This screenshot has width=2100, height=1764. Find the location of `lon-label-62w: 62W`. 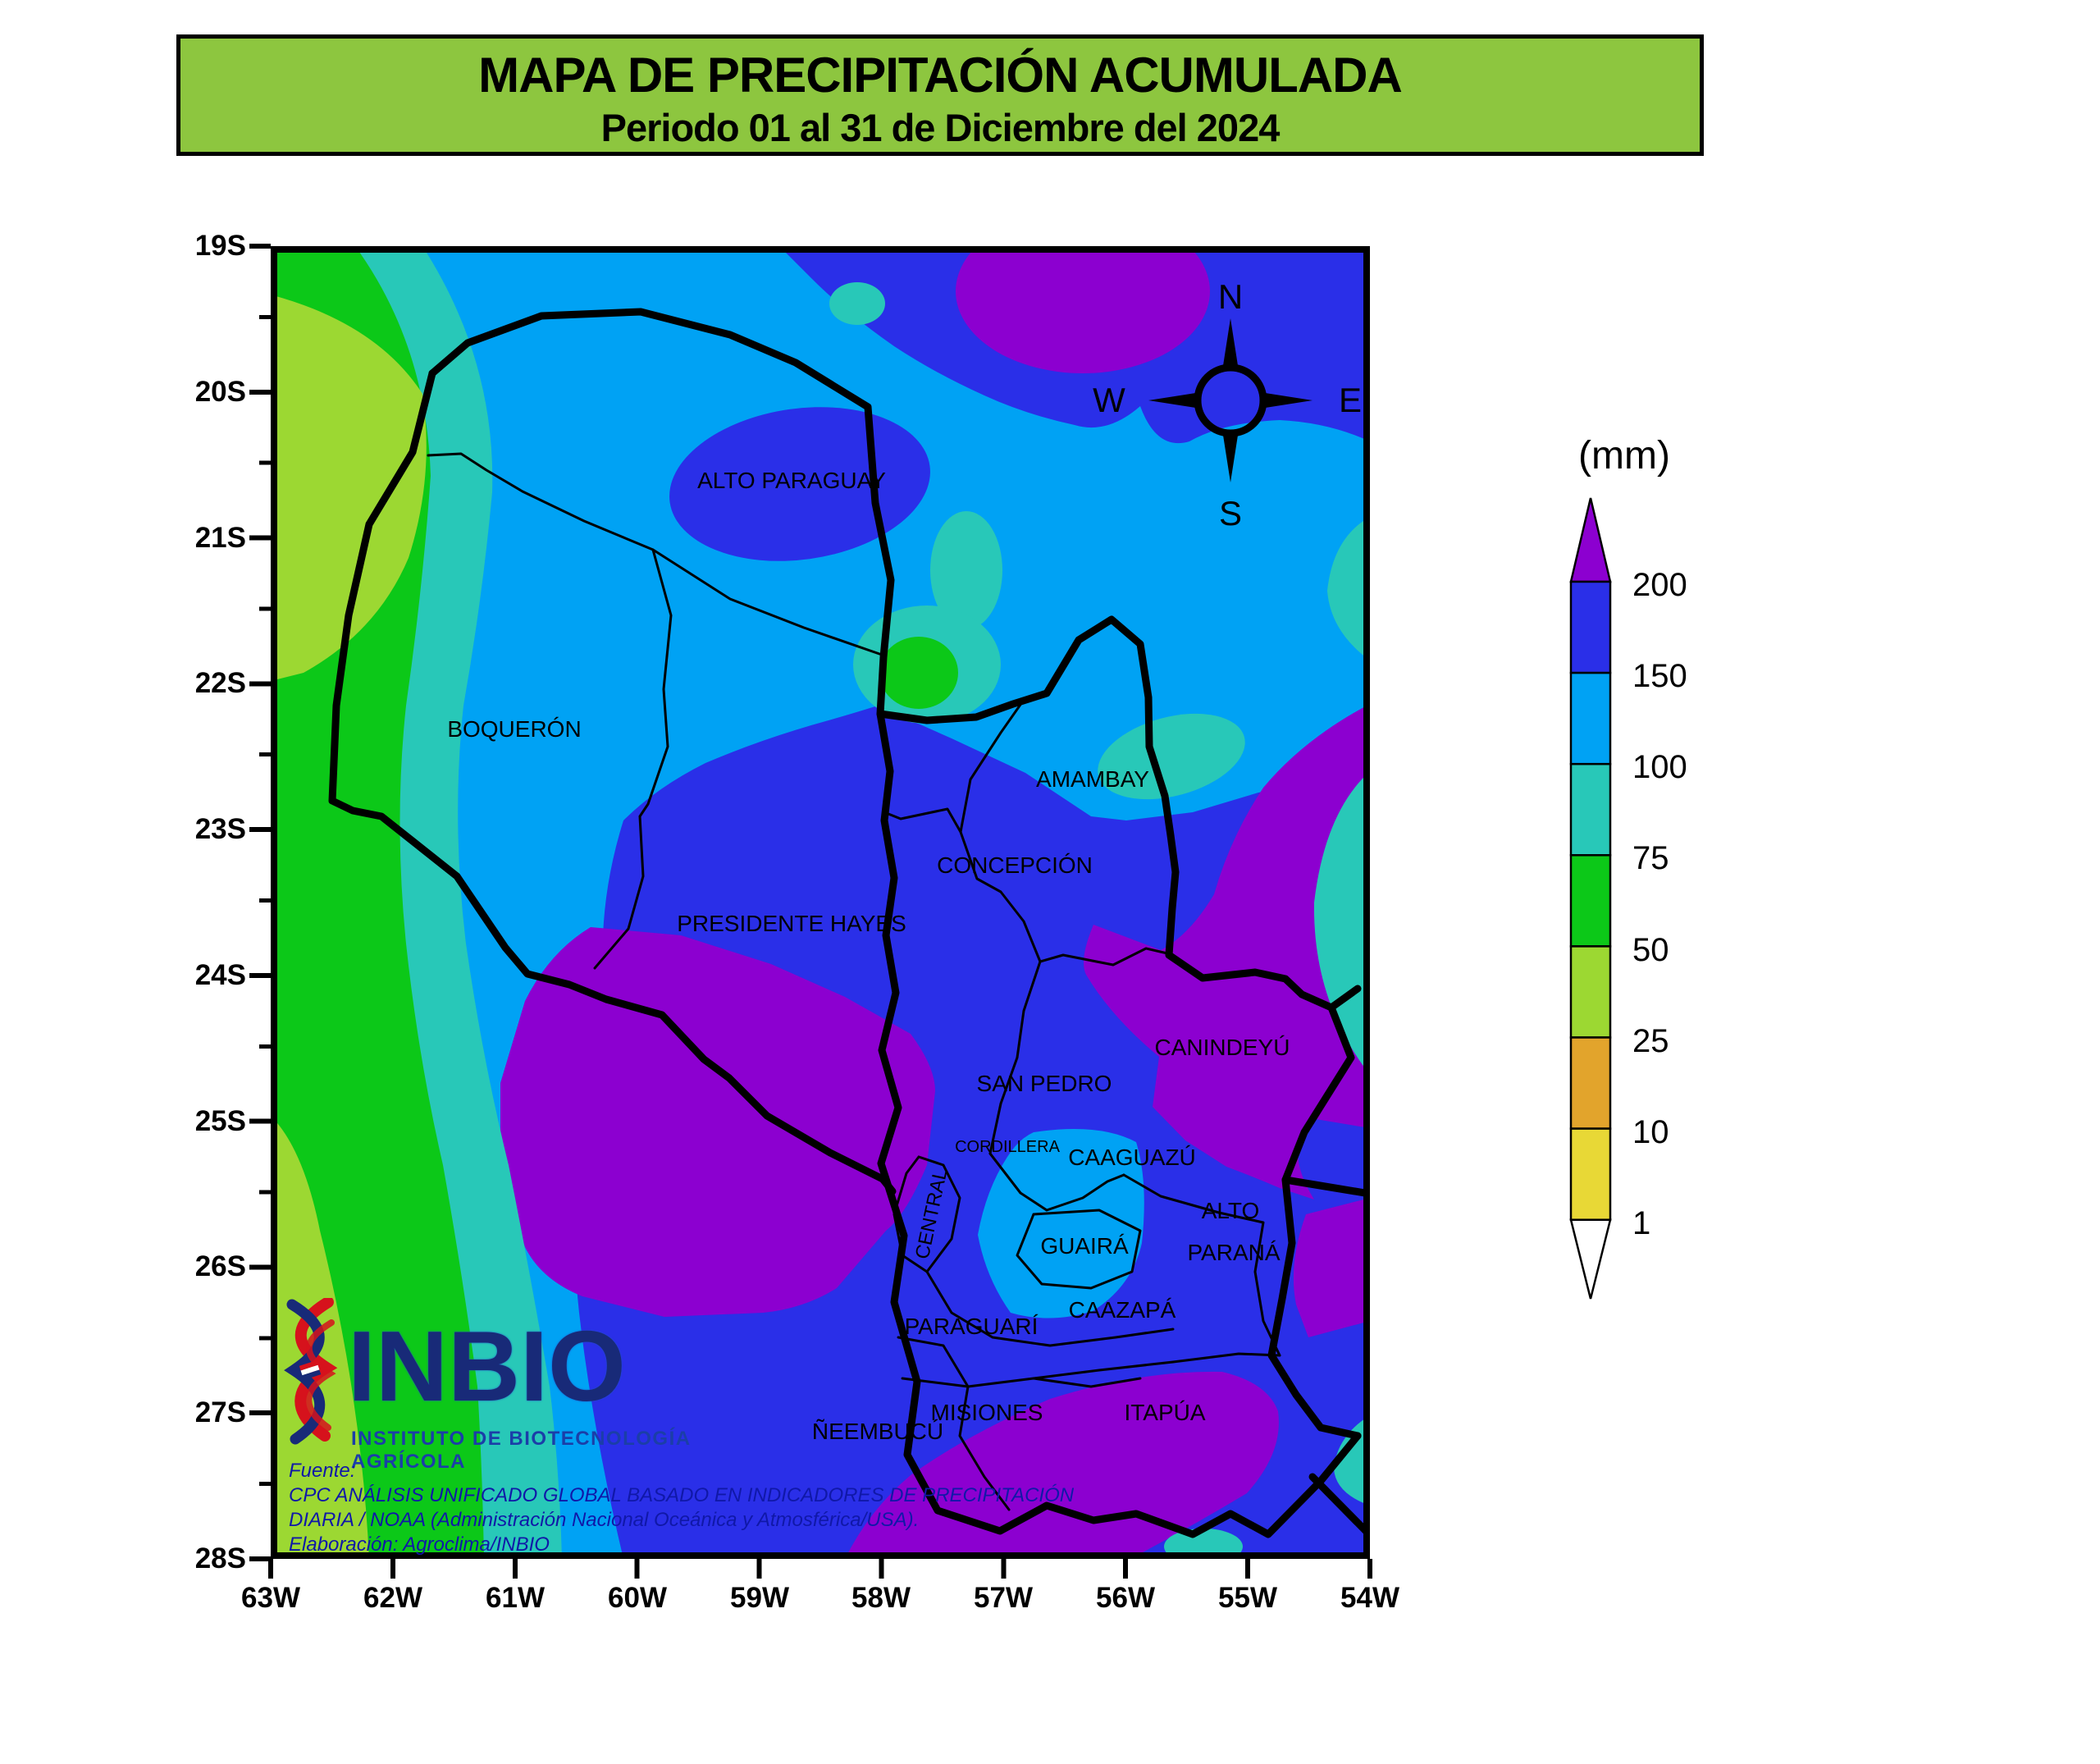

lon-label-62w: 62W is located at coordinates (393, 1598).